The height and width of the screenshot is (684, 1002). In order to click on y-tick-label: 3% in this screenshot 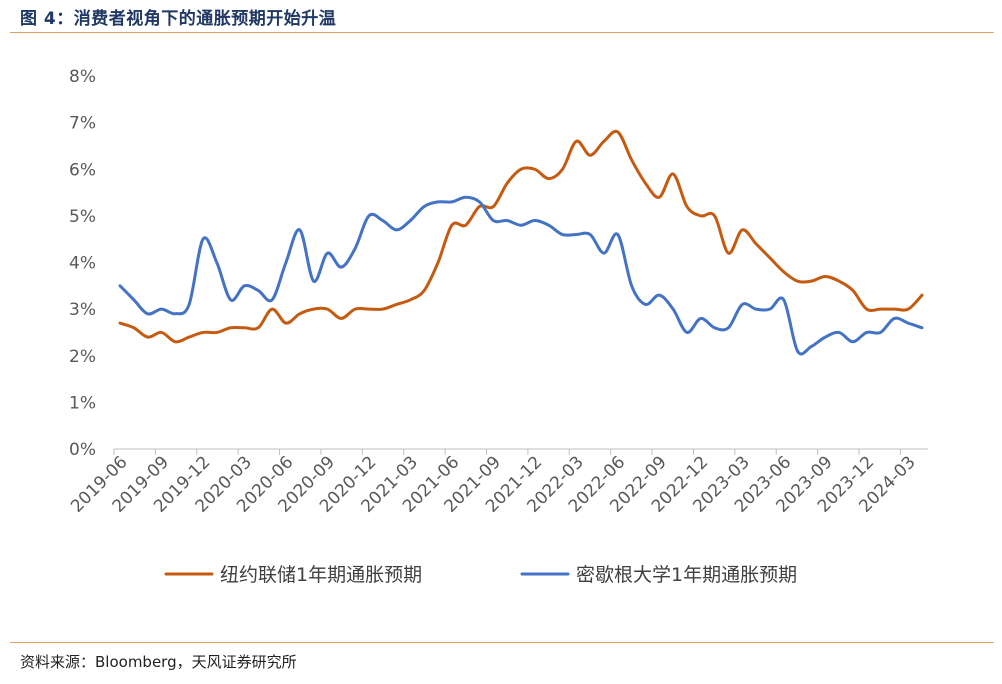, I will do `click(82, 310)`.